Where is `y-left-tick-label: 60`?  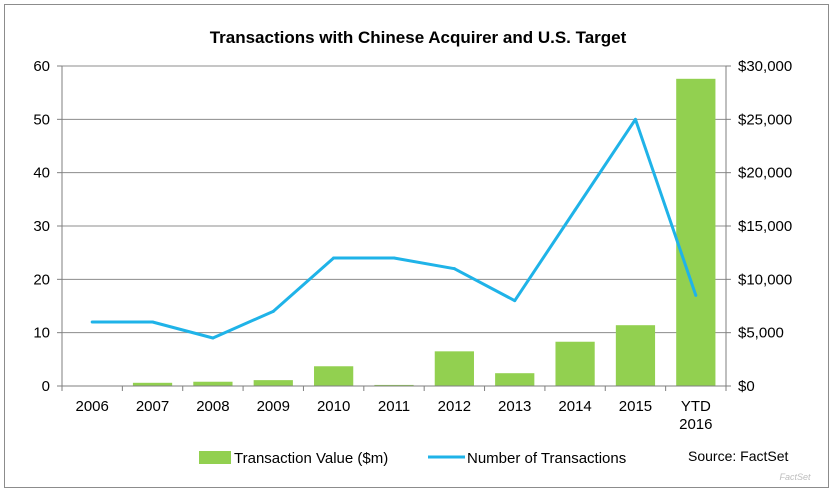
y-left-tick-label: 60 is located at coordinates (41, 66).